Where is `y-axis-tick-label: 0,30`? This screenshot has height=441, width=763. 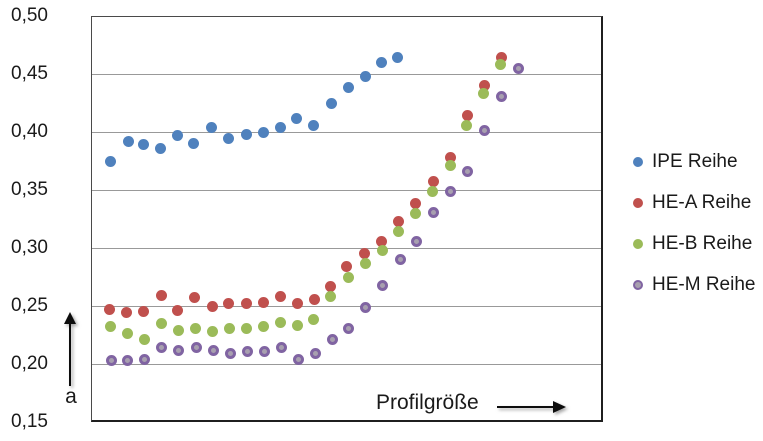 y-axis-tick-label: 0,30 is located at coordinates (29, 247).